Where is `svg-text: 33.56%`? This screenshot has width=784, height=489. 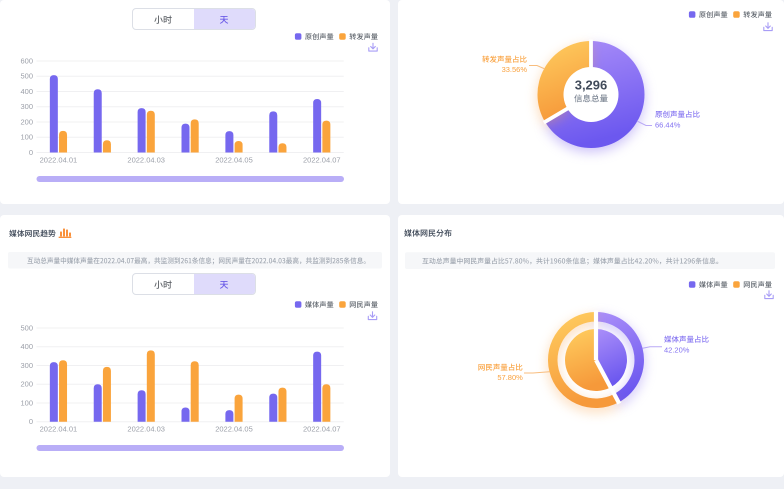 svg-text: 33.56% is located at coordinates (515, 69).